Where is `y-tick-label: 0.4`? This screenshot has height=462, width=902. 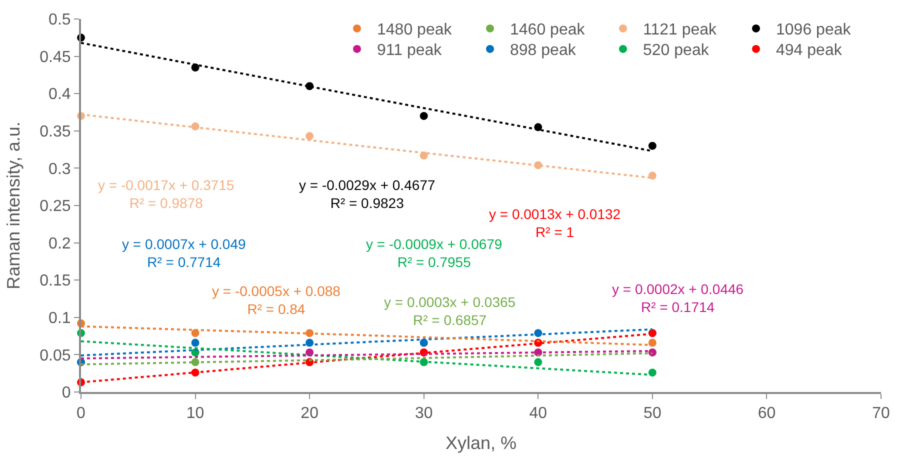
y-tick-label: 0.4 is located at coordinates (59, 95).